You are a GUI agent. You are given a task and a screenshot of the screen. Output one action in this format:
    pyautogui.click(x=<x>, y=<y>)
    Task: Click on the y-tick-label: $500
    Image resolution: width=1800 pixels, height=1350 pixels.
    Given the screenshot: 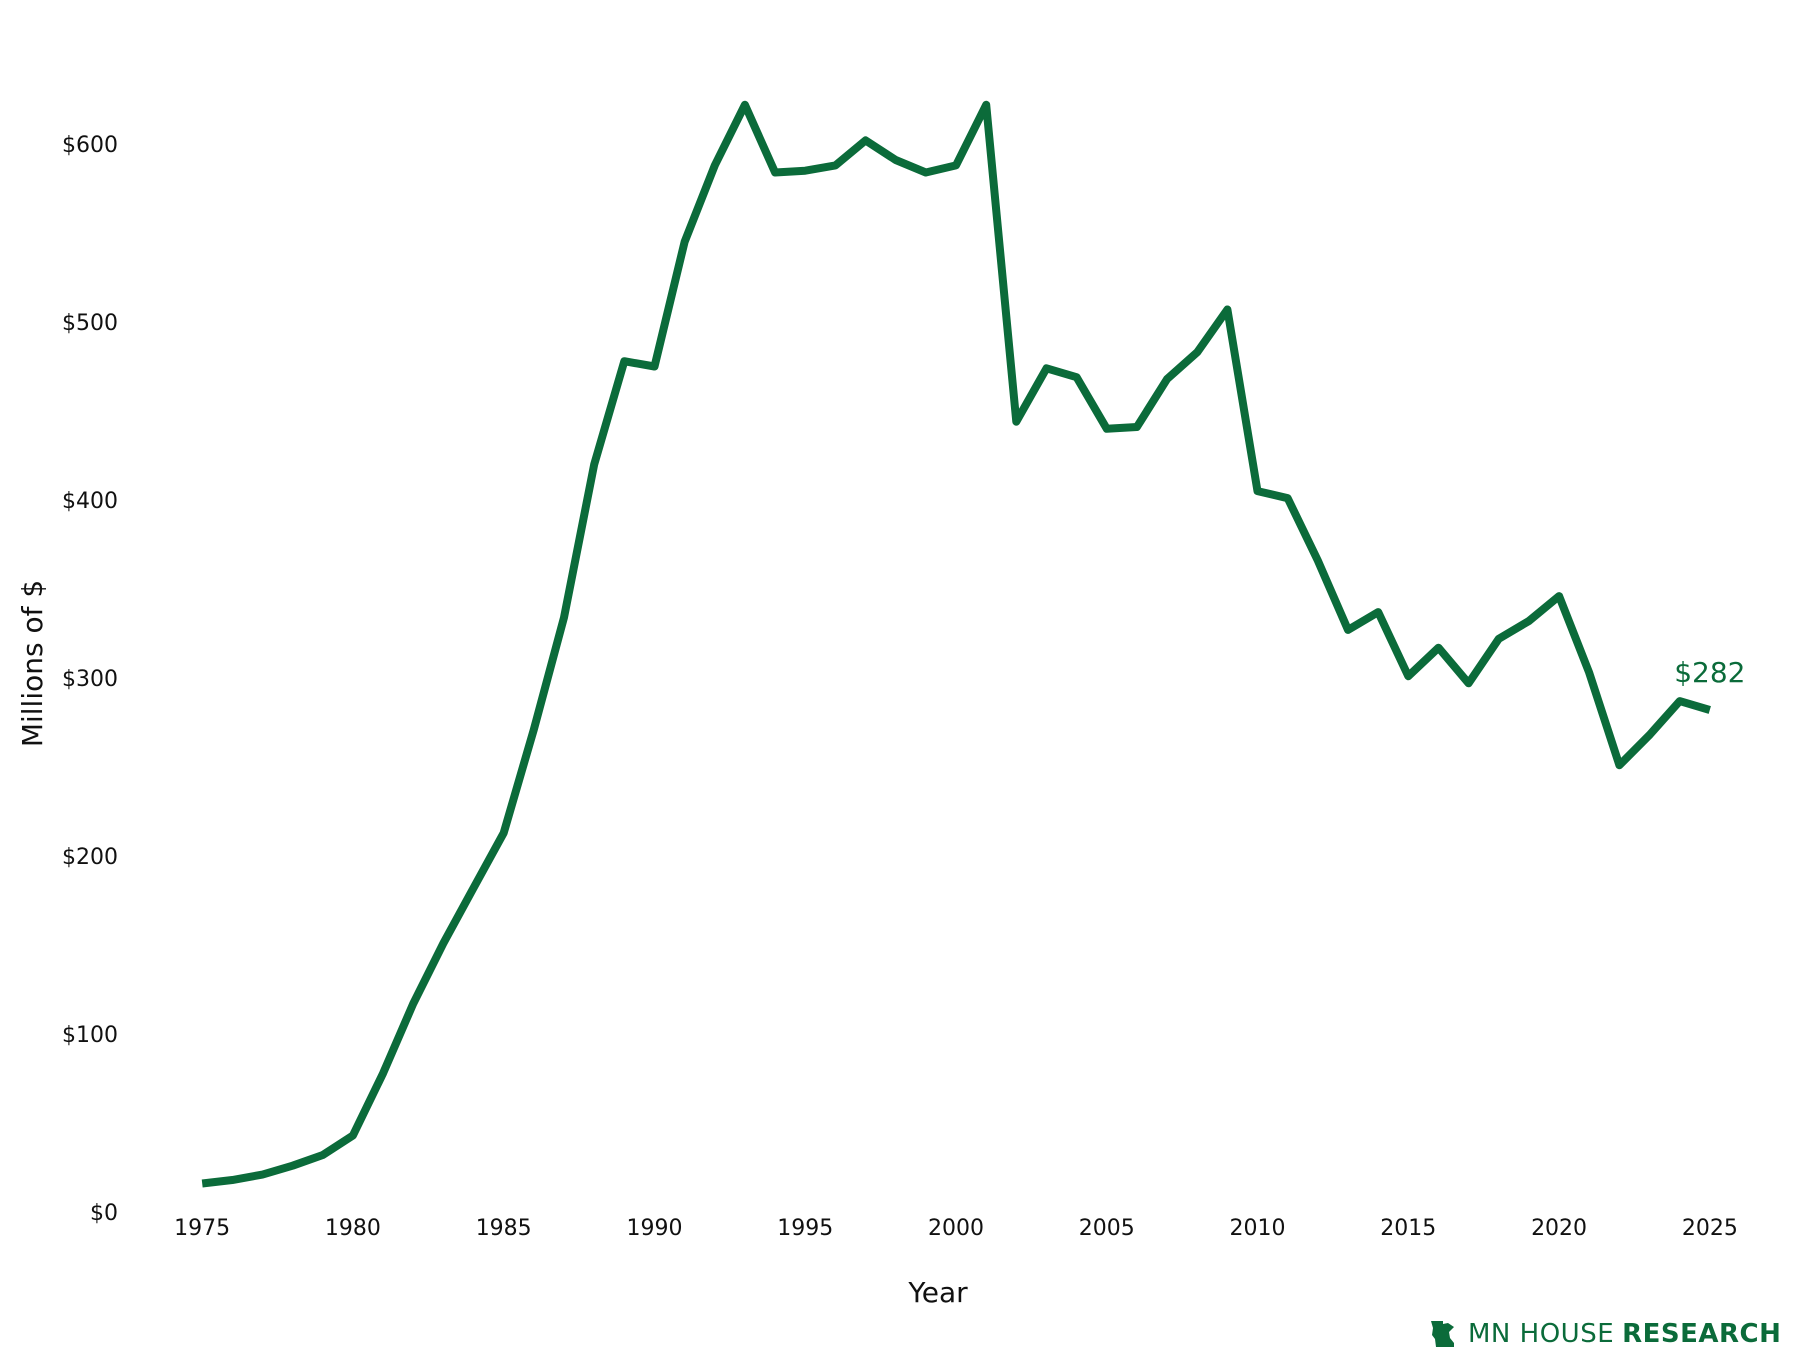 What is the action you would take?
    pyautogui.click(x=90, y=323)
    